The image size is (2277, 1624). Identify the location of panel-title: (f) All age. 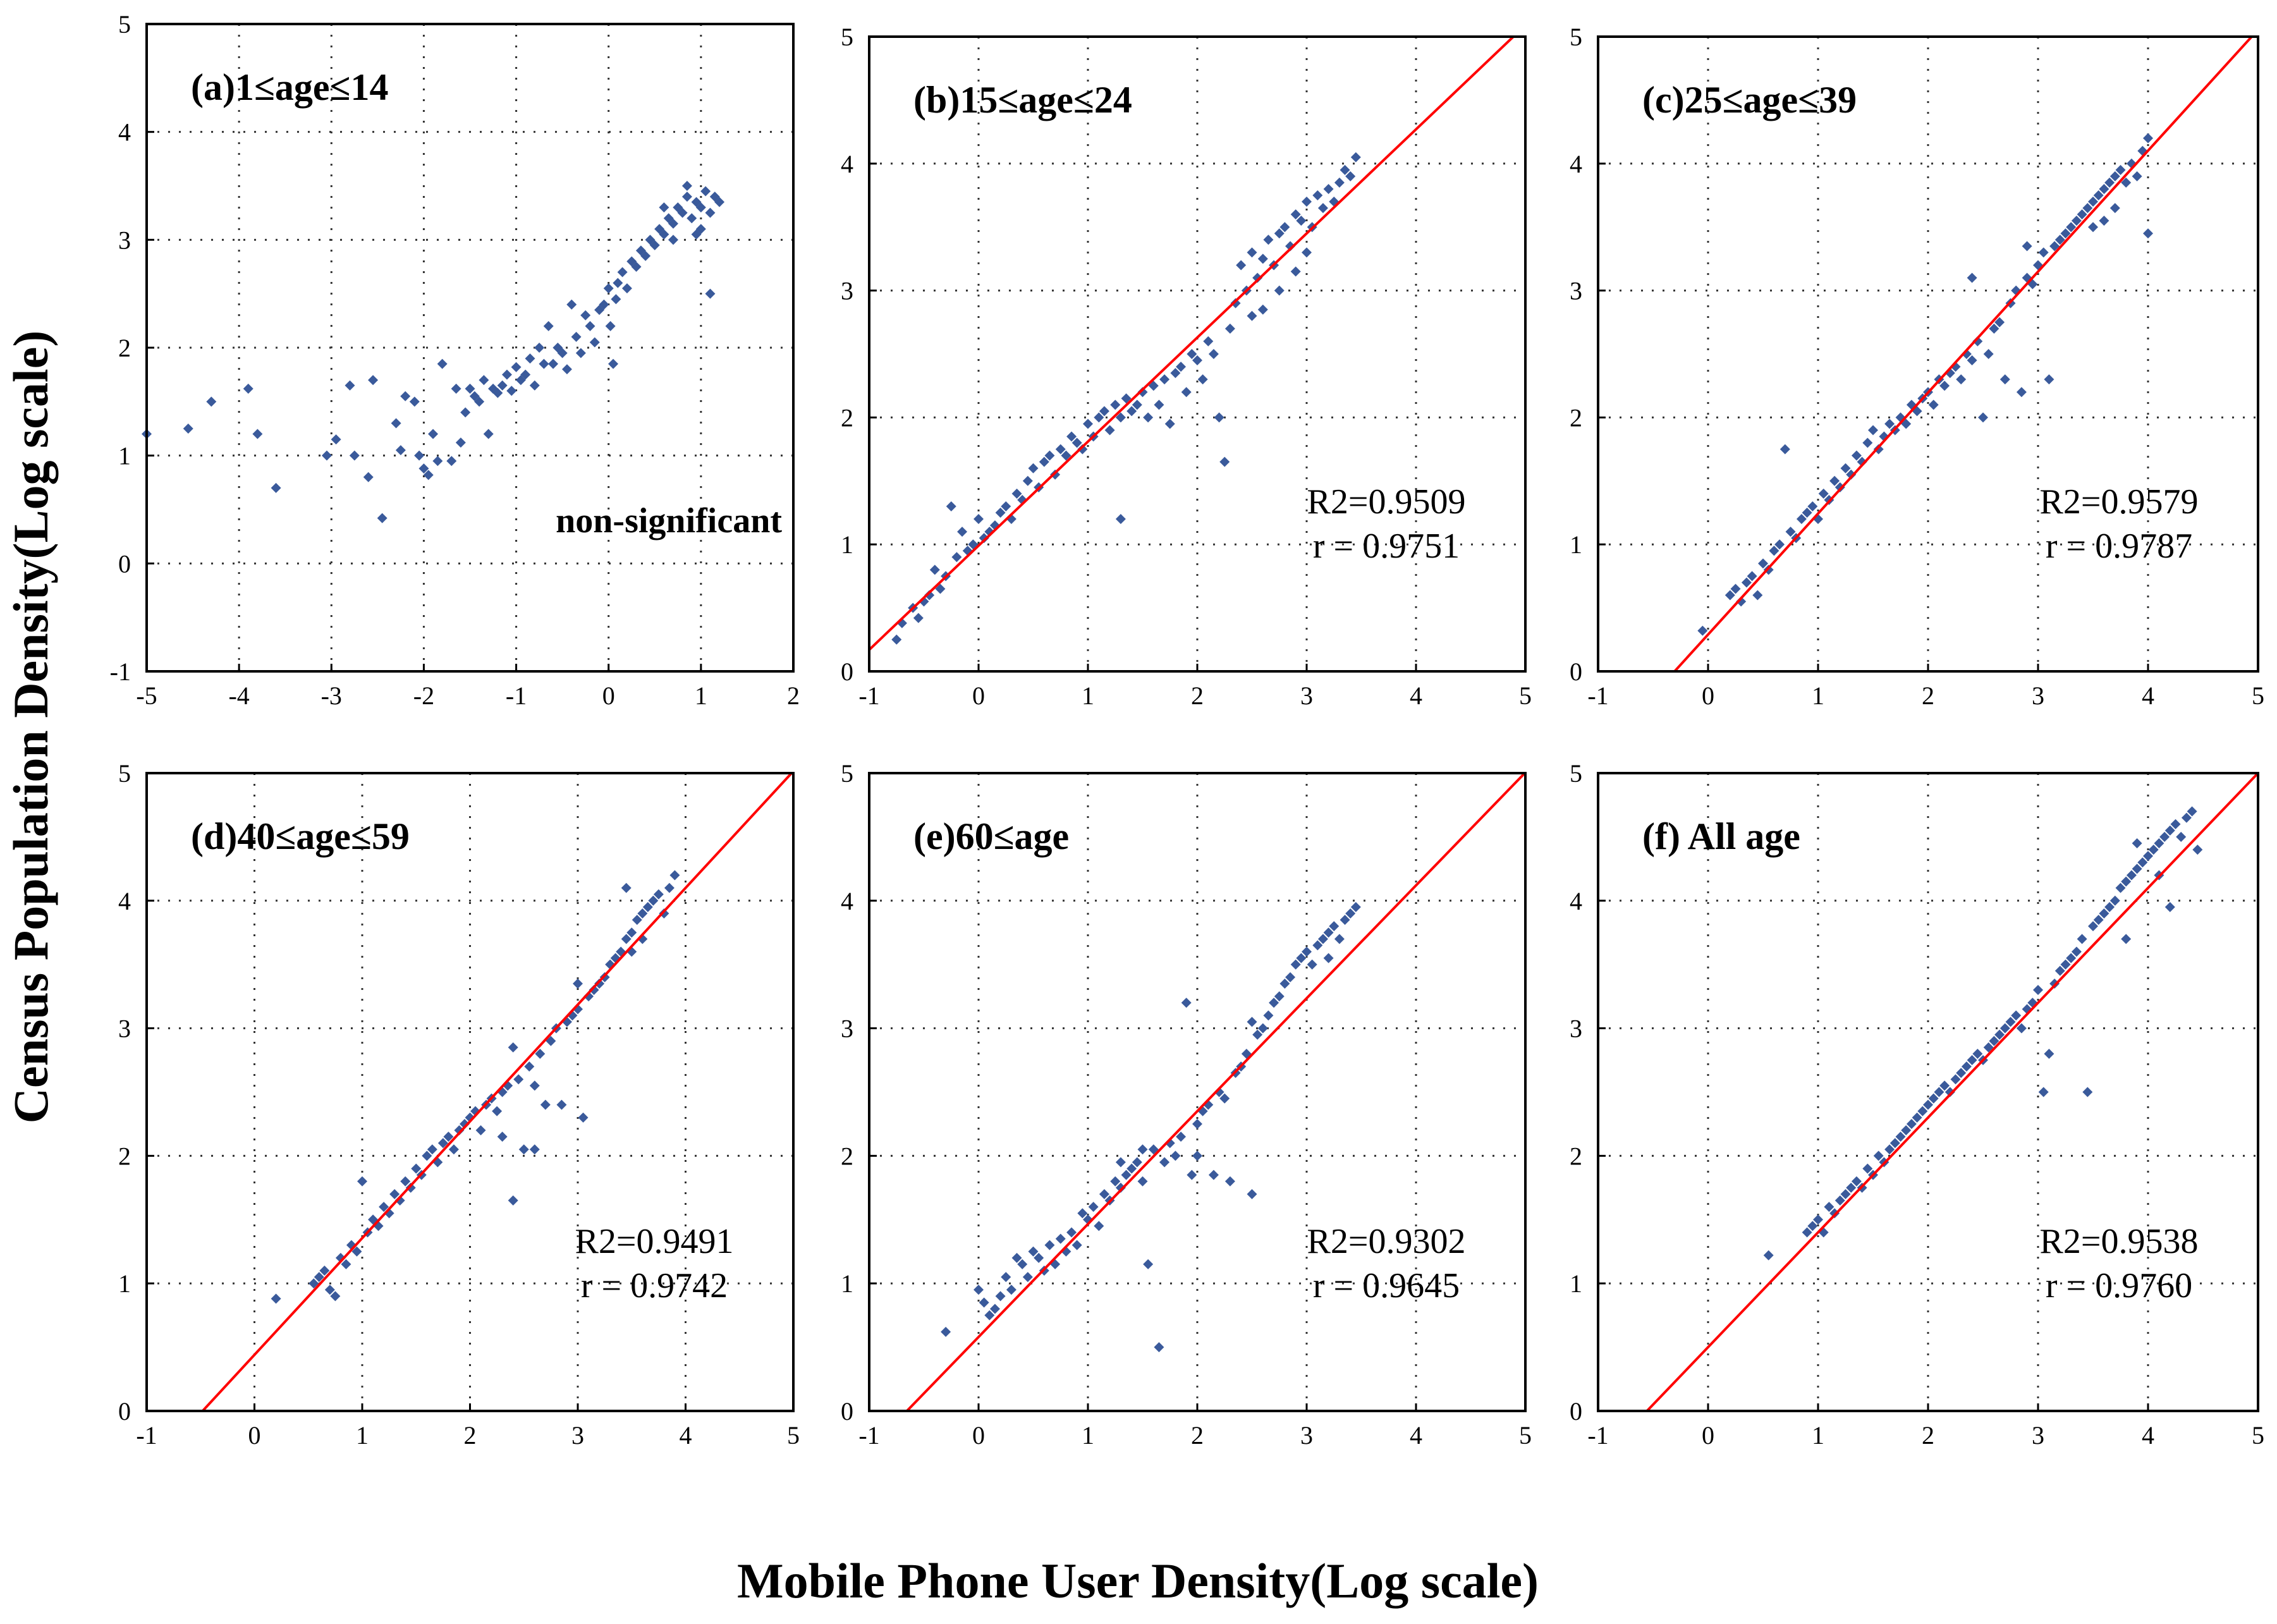
(1721, 836).